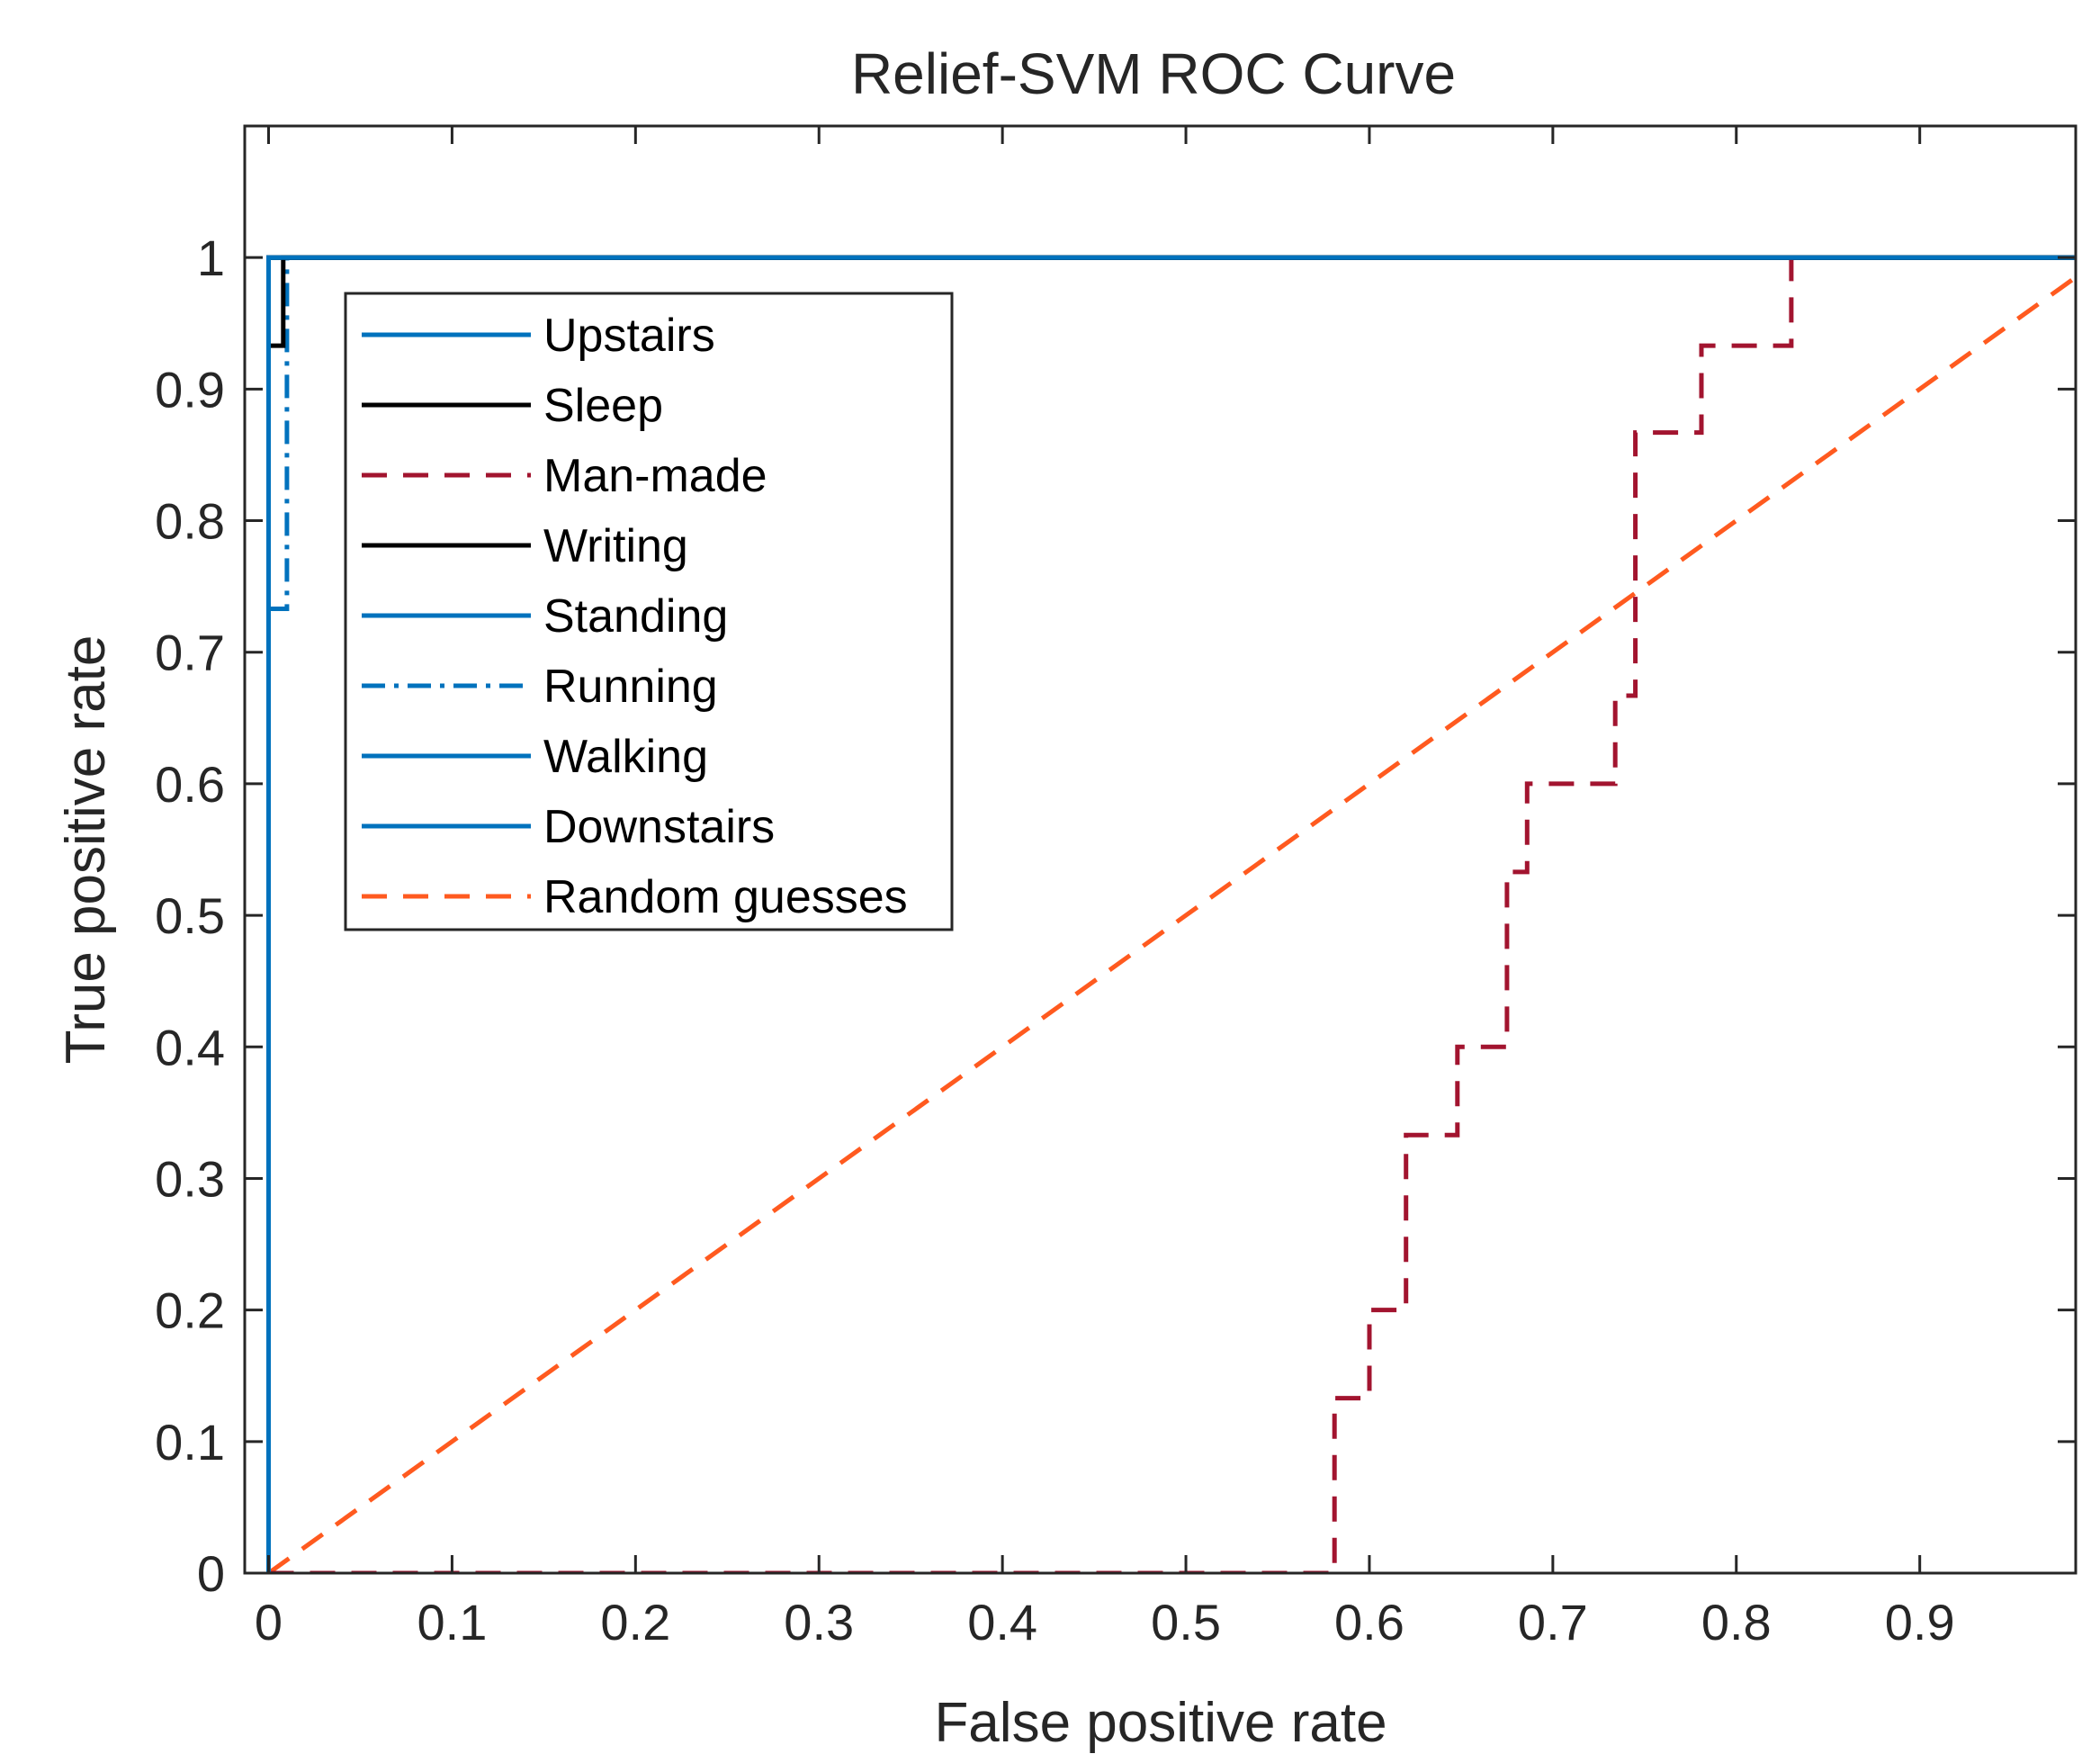 The width and height of the screenshot is (2100, 1763). What do you see at coordinates (538, 336) in the screenshot?
I see `legend-entry-upstairs: Upstairs` at bounding box center [538, 336].